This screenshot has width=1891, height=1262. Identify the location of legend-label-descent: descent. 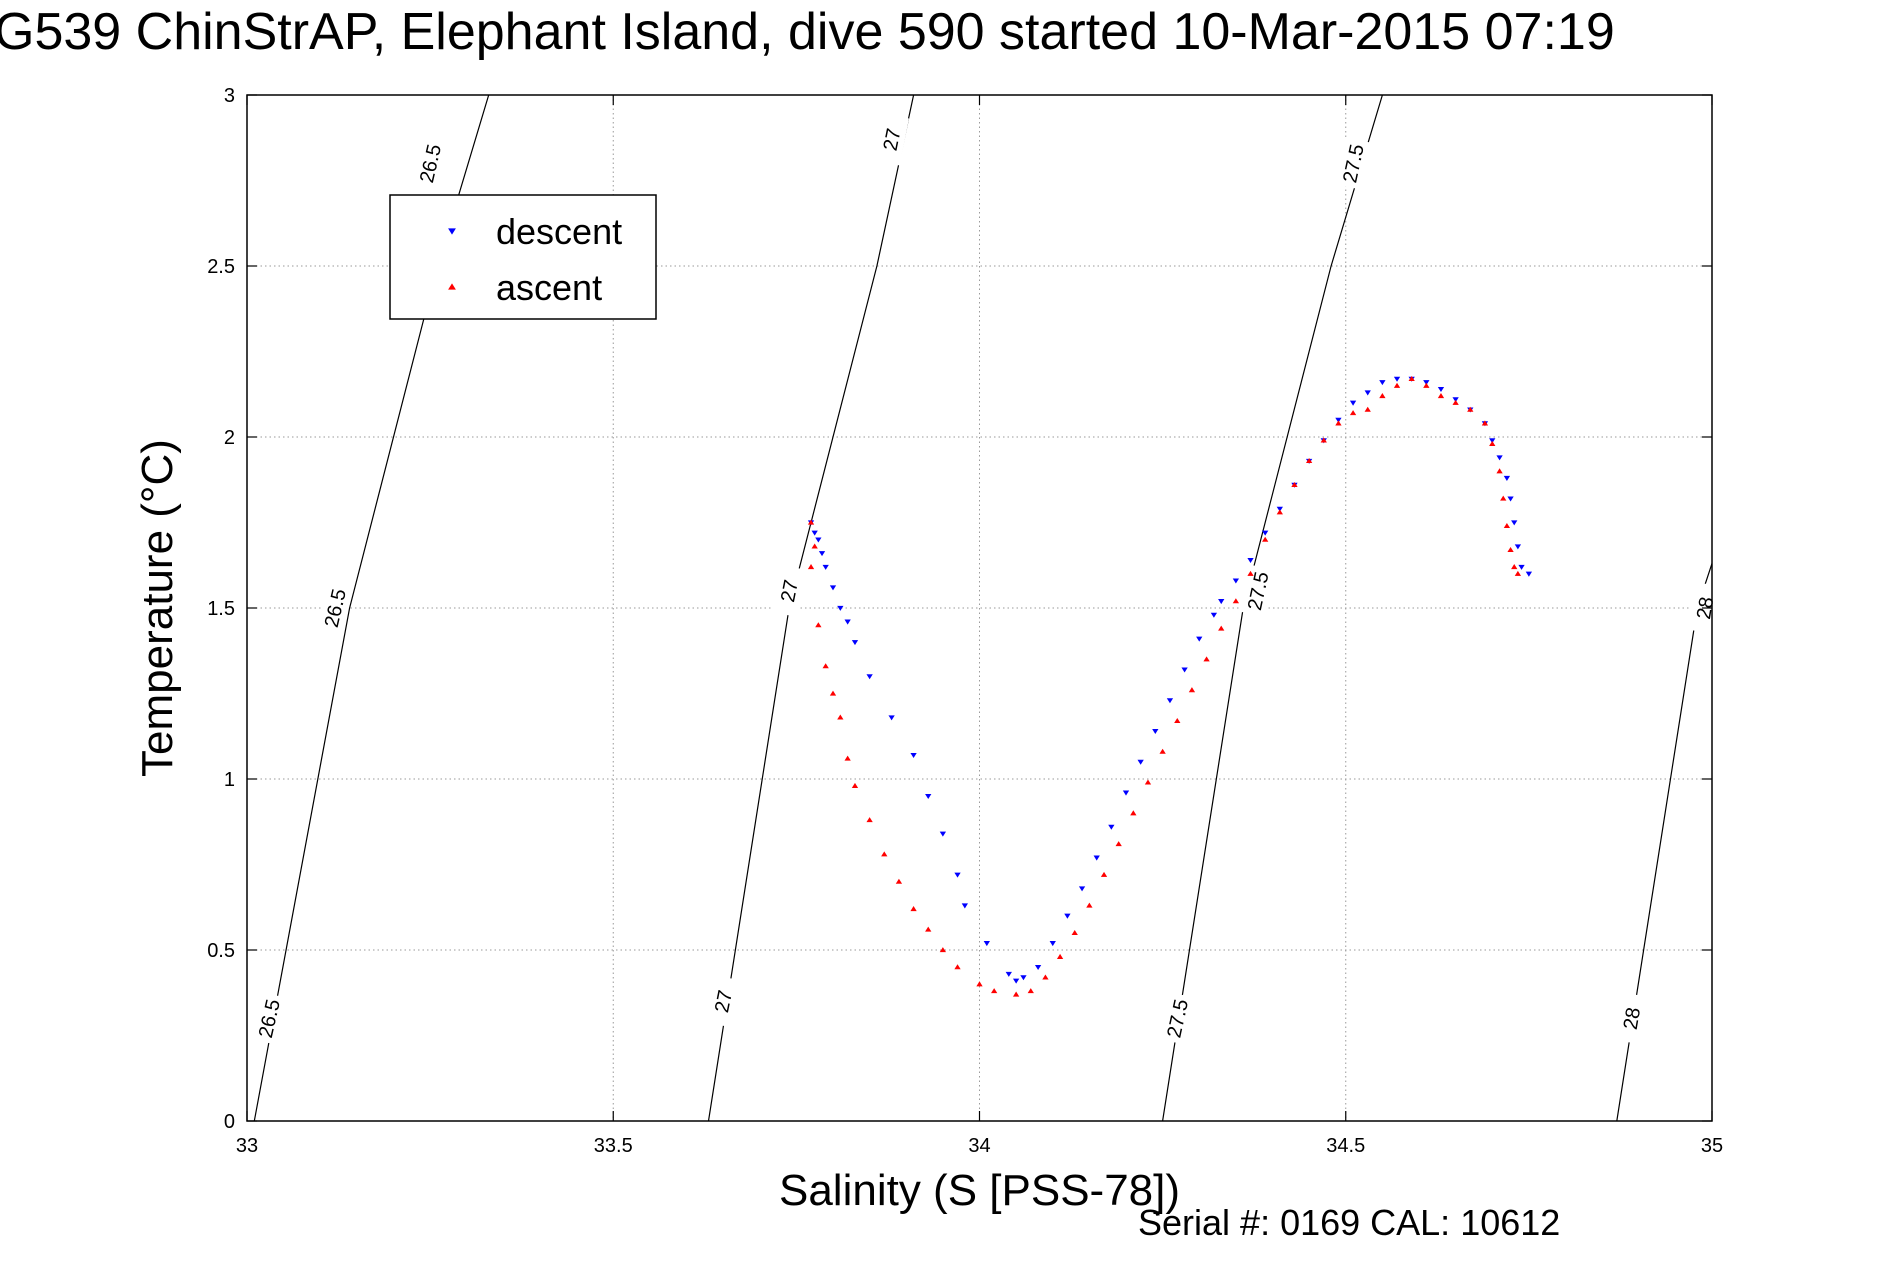
(559, 231).